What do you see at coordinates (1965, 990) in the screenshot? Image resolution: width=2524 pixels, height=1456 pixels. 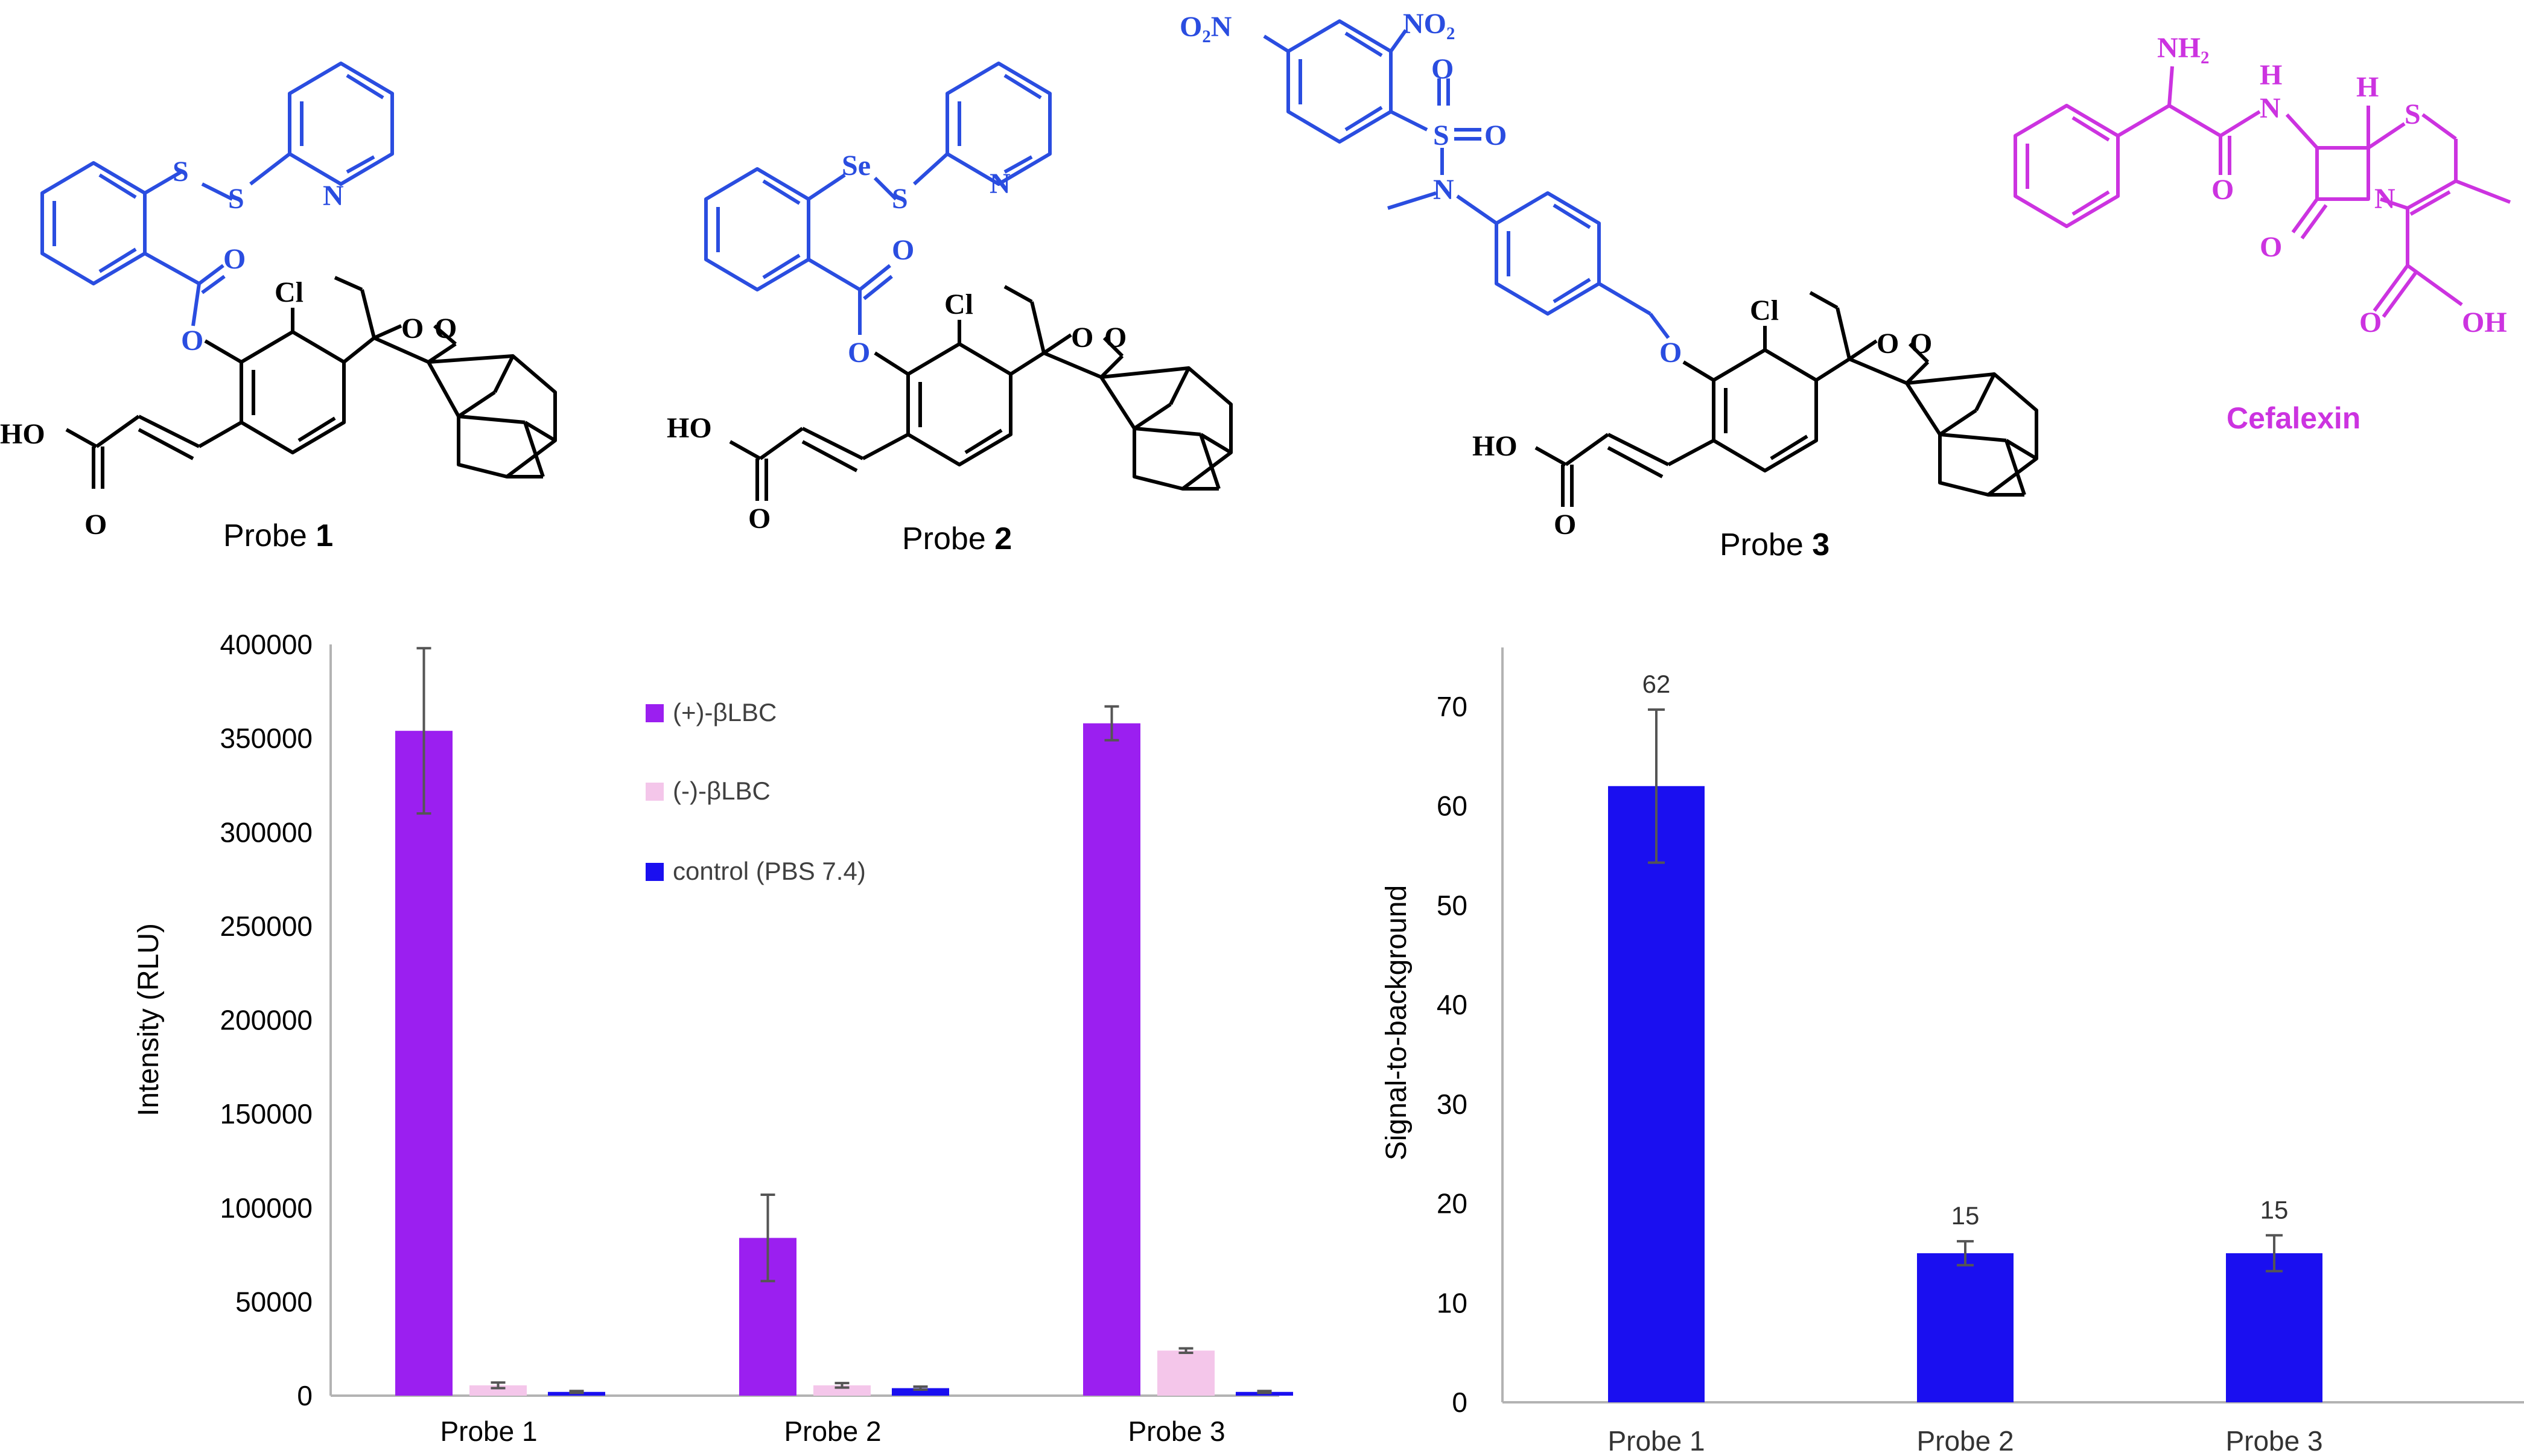 I see `s2b-error-bars` at bounding box center [1965, 990].